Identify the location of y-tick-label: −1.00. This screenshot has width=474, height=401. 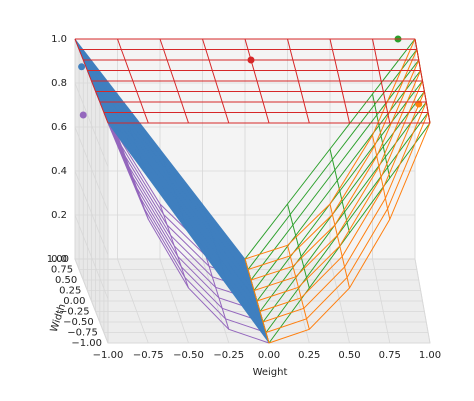
(86, 343).